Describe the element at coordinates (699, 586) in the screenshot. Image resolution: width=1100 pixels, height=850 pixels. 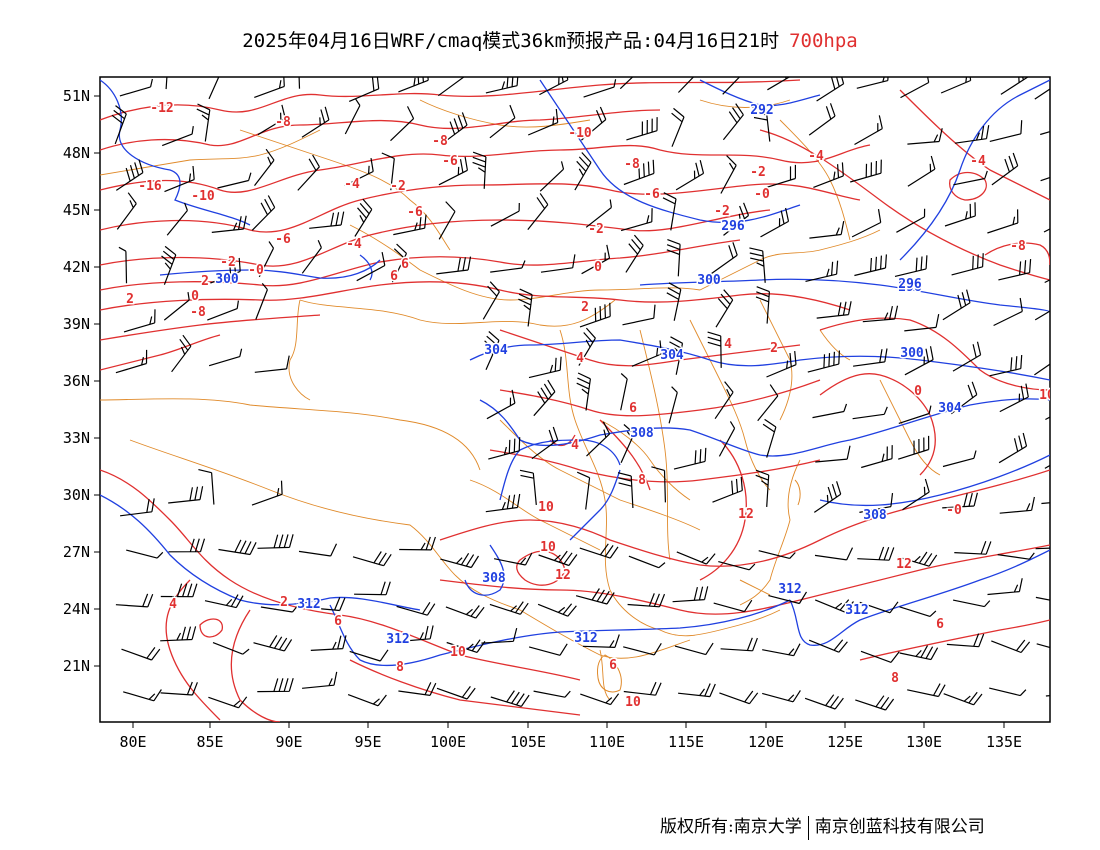
I see `coastline` at that location.